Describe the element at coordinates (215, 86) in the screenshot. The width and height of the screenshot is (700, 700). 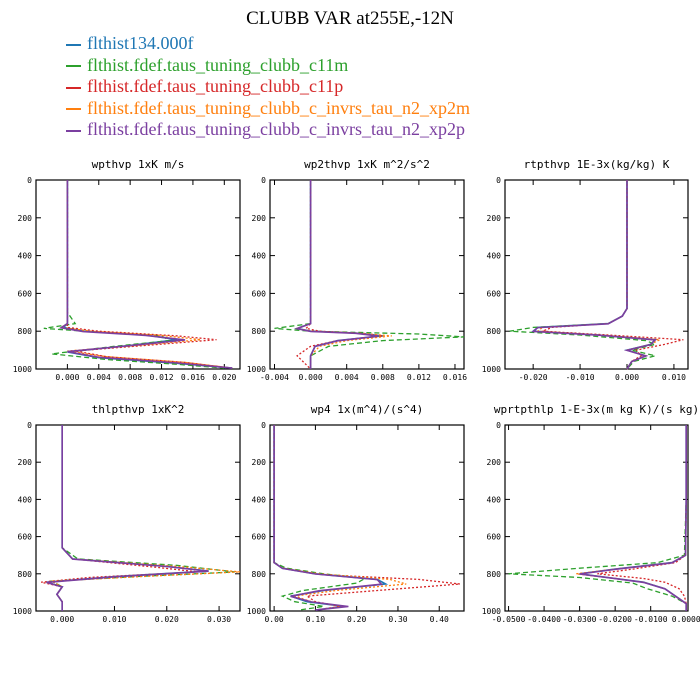
I see `legend-label: flthist.fdef.taus_tuning_clubb_c11p` at that location.